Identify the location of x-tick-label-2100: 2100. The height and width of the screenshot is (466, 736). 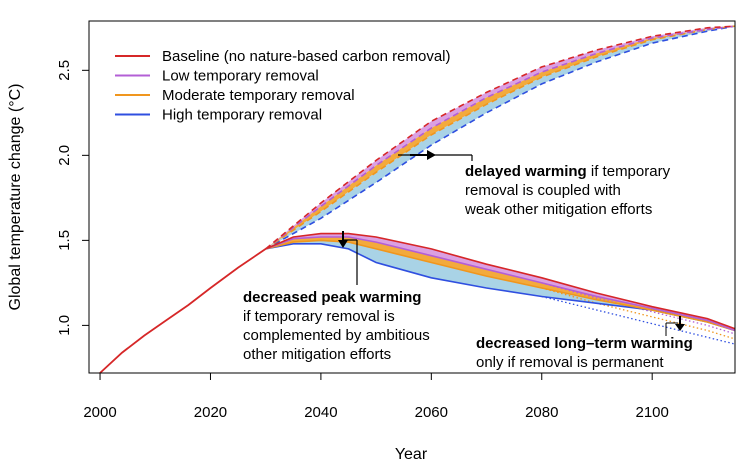
(651, 412).